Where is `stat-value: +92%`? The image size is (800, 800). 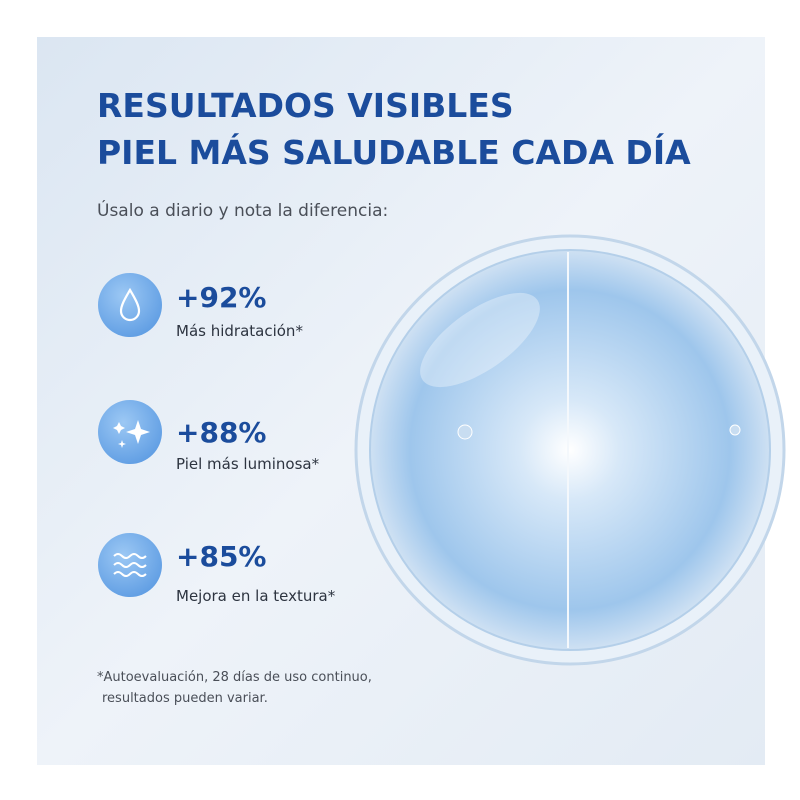 stat-value: +92% is located at coordinates (221, 297).